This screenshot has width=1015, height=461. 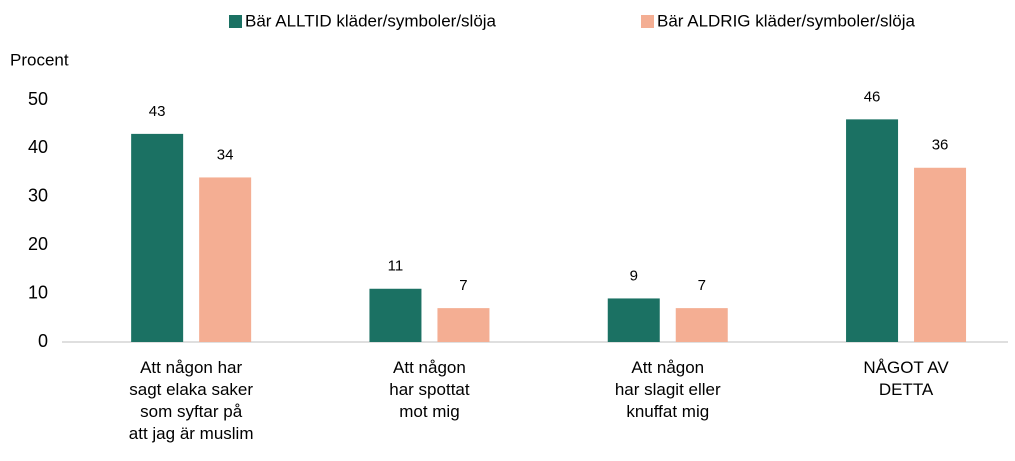 What do you see at coordinates (371, 20) in the screenshot?
I see `legend-label: Bär ALLTID kläder/symboler/slöja` at bounding box center [371, 20].